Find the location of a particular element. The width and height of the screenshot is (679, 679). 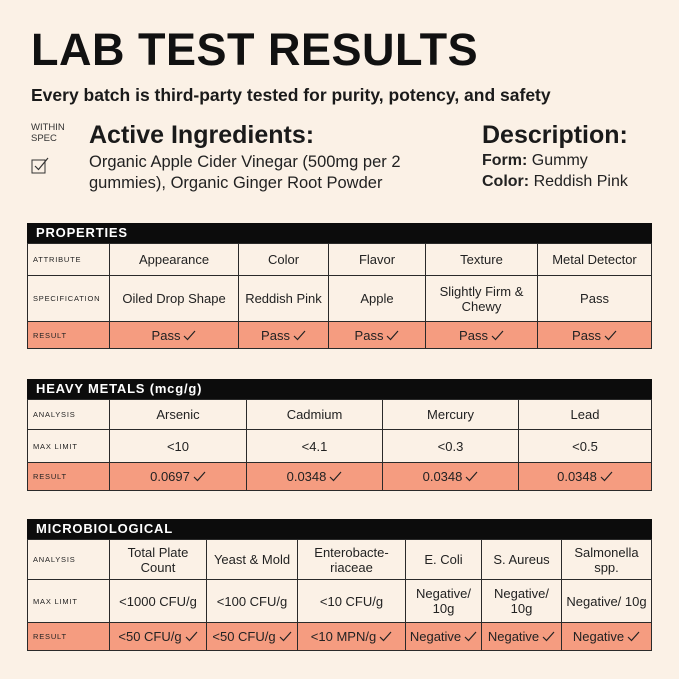

microbiological-title: MICROBIOLOGICAL is located at coordinates (339, 529).